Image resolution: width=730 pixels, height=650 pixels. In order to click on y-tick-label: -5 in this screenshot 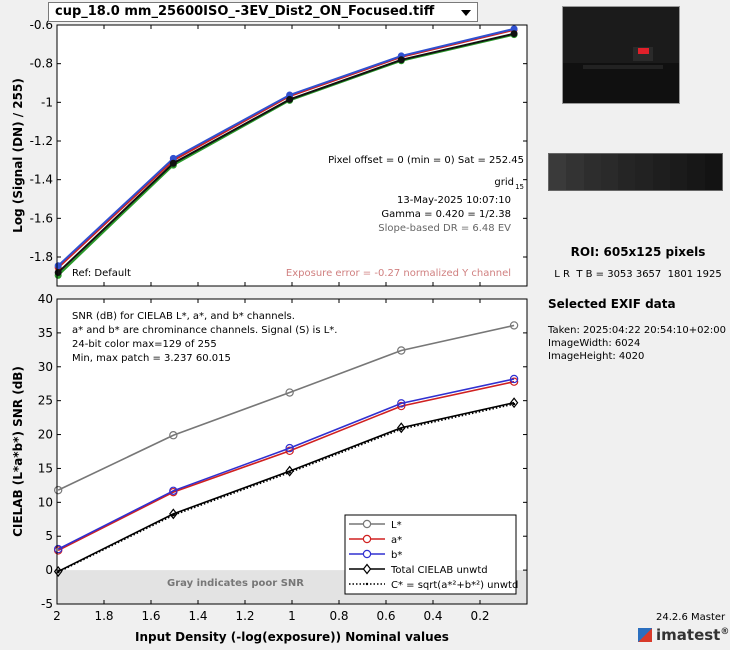, I will do `click(47, 604)`.